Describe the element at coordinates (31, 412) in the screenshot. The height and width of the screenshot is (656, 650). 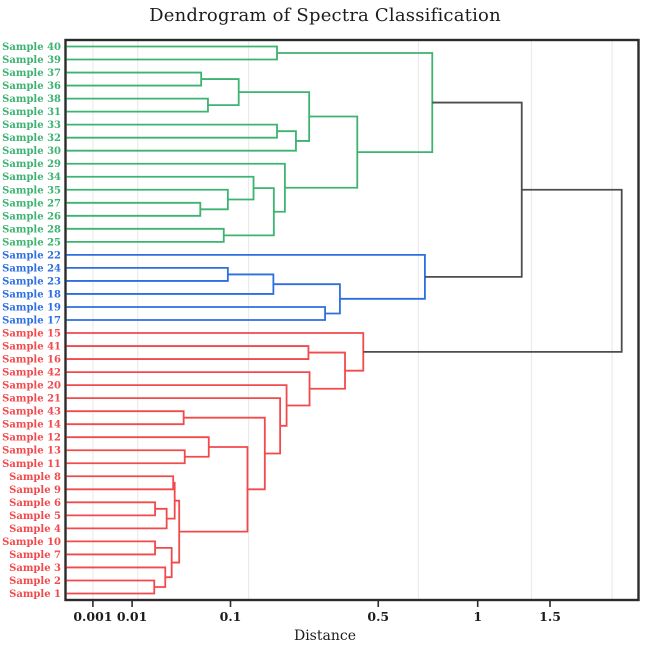
I see `leaf-label: Sample 43` at that location.